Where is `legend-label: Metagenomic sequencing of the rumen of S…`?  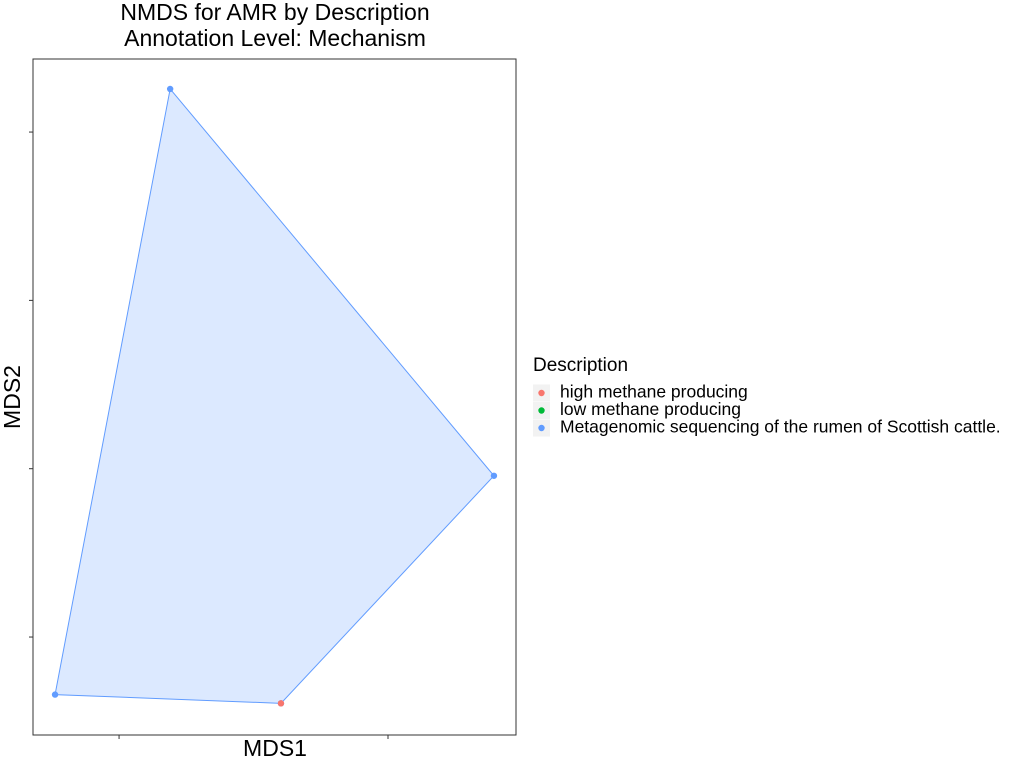
legend-label: Metagenomic sequencing of the rumen of S… is located at coordinates (780, 427).